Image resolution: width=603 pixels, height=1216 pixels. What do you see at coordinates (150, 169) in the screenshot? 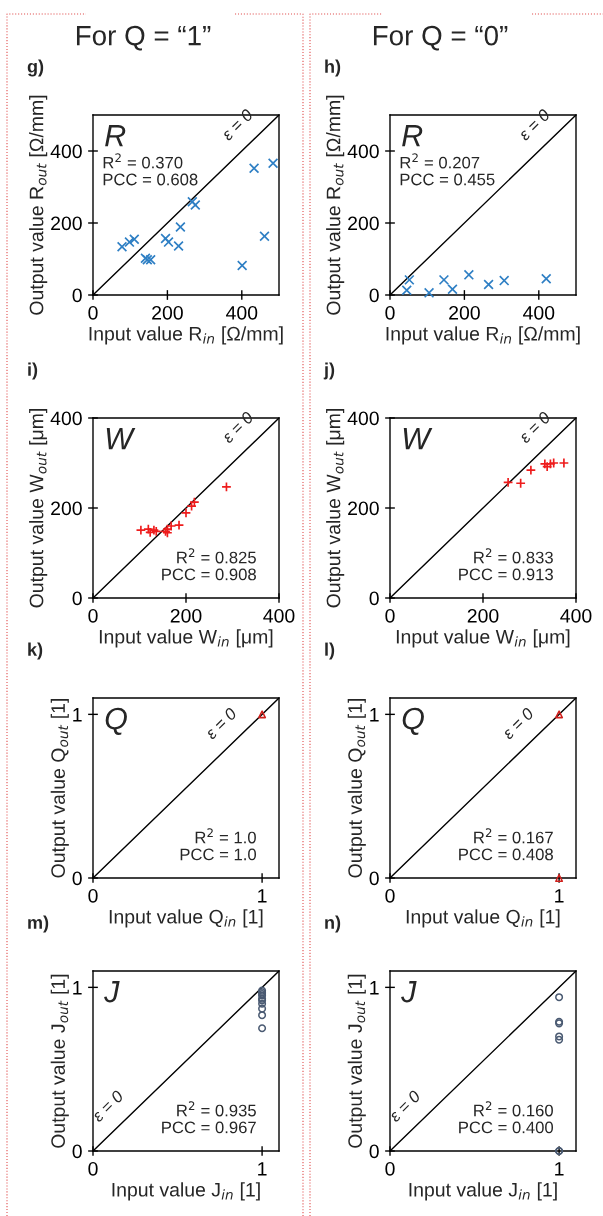
I see `annotation: R$^{2}$ = 0.370 PCC = 0.608` at bounding box center [150, 169].